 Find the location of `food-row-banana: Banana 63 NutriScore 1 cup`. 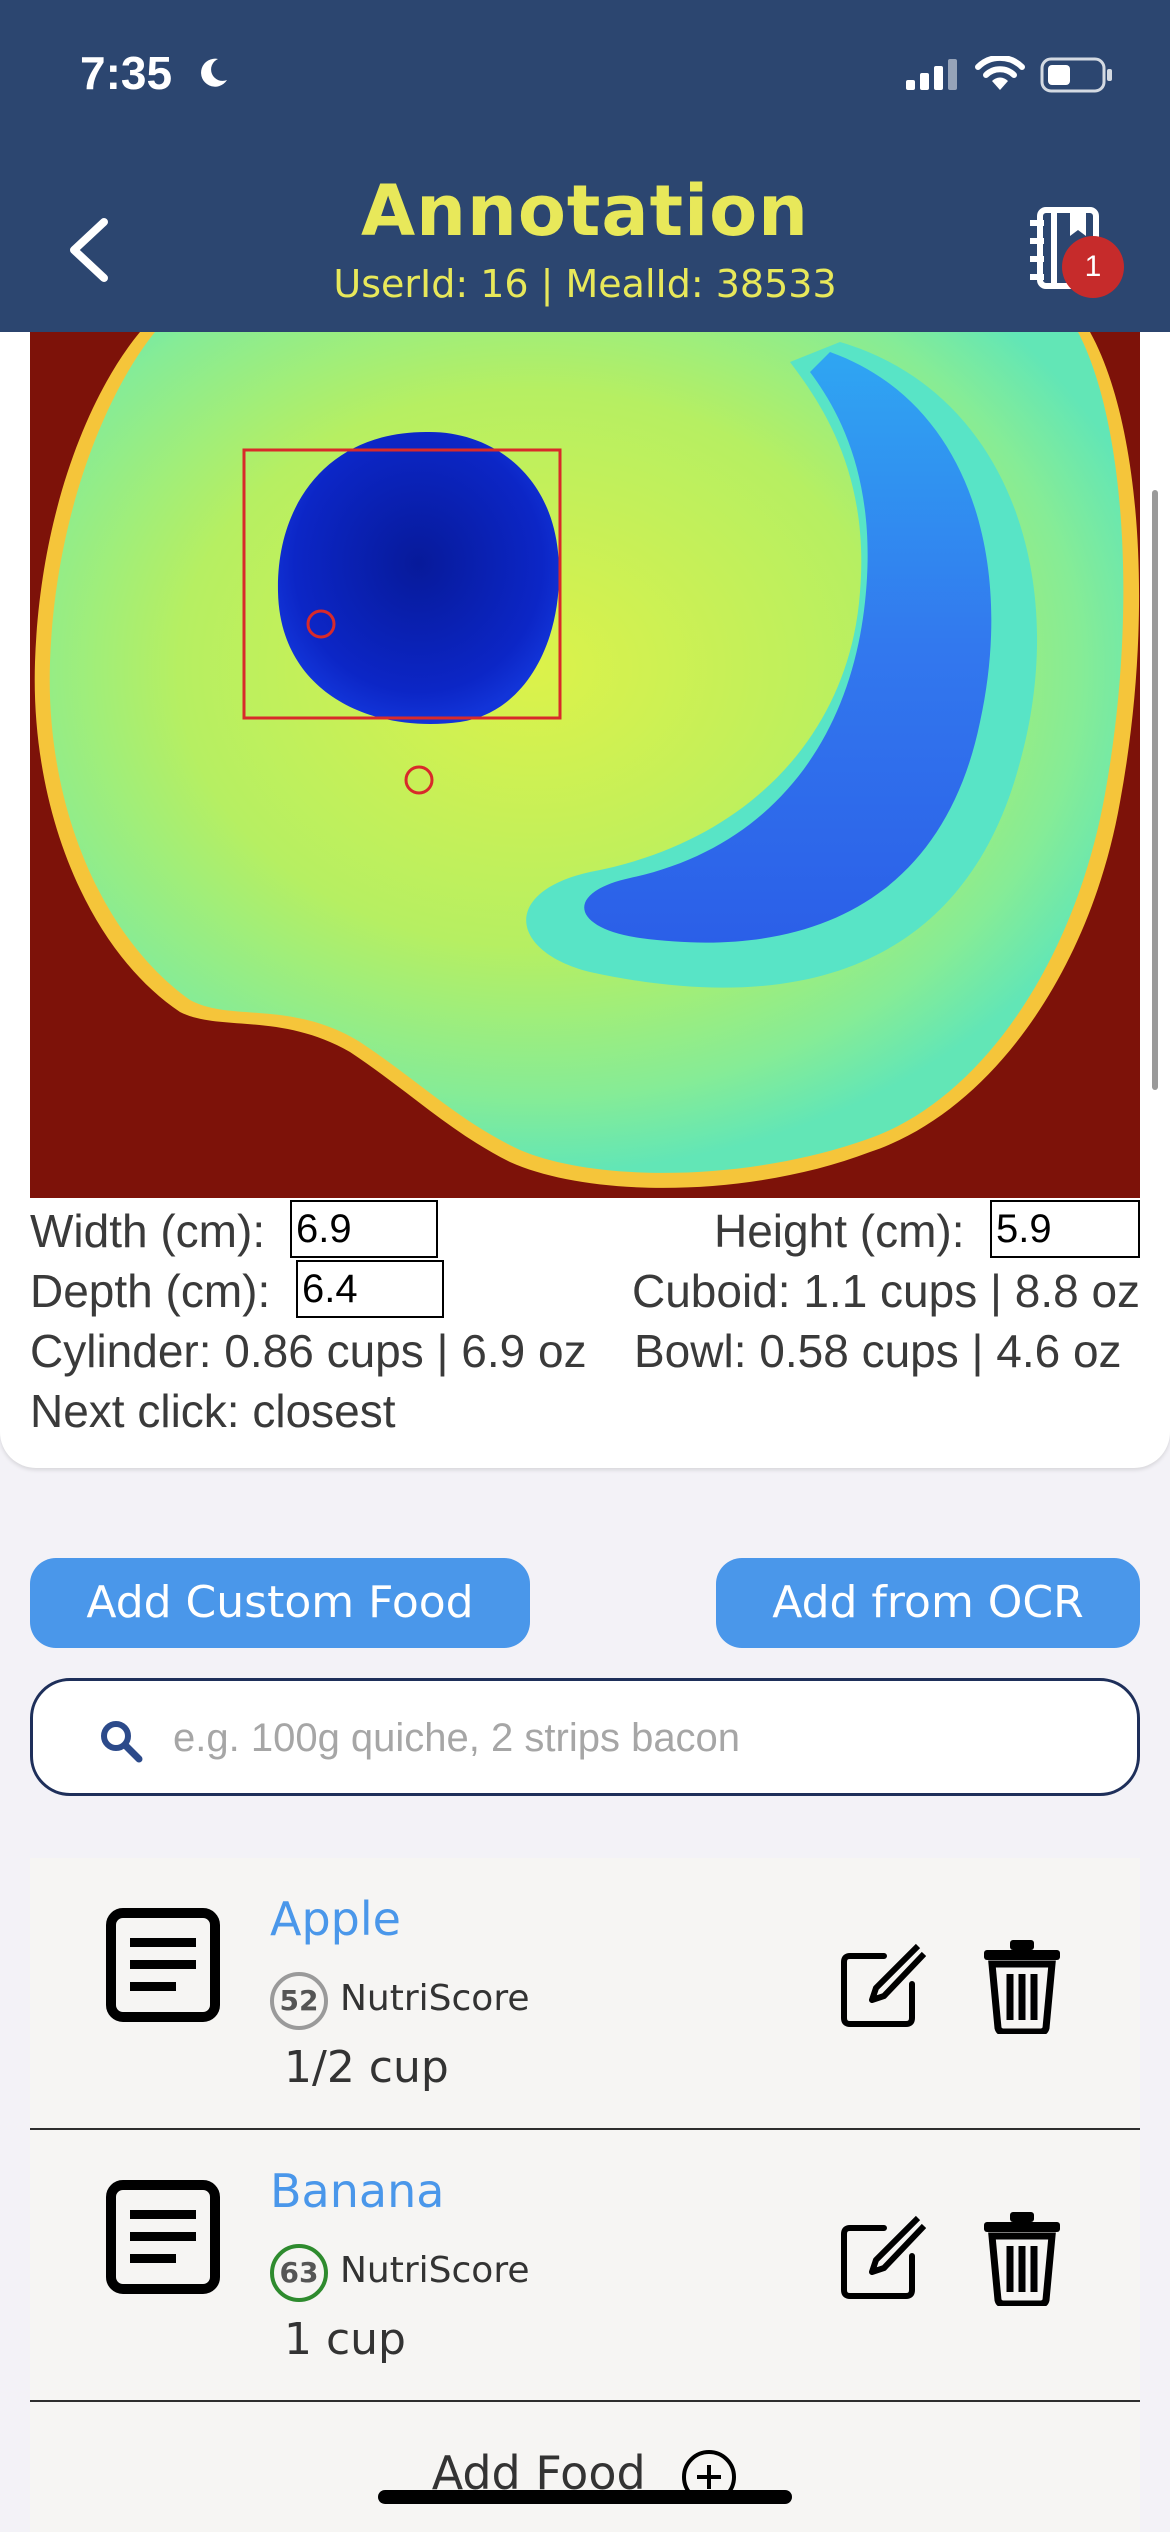

food-row-banana: Banana 63 NutriScore 1 cup is located at coordinates (585, 2266).